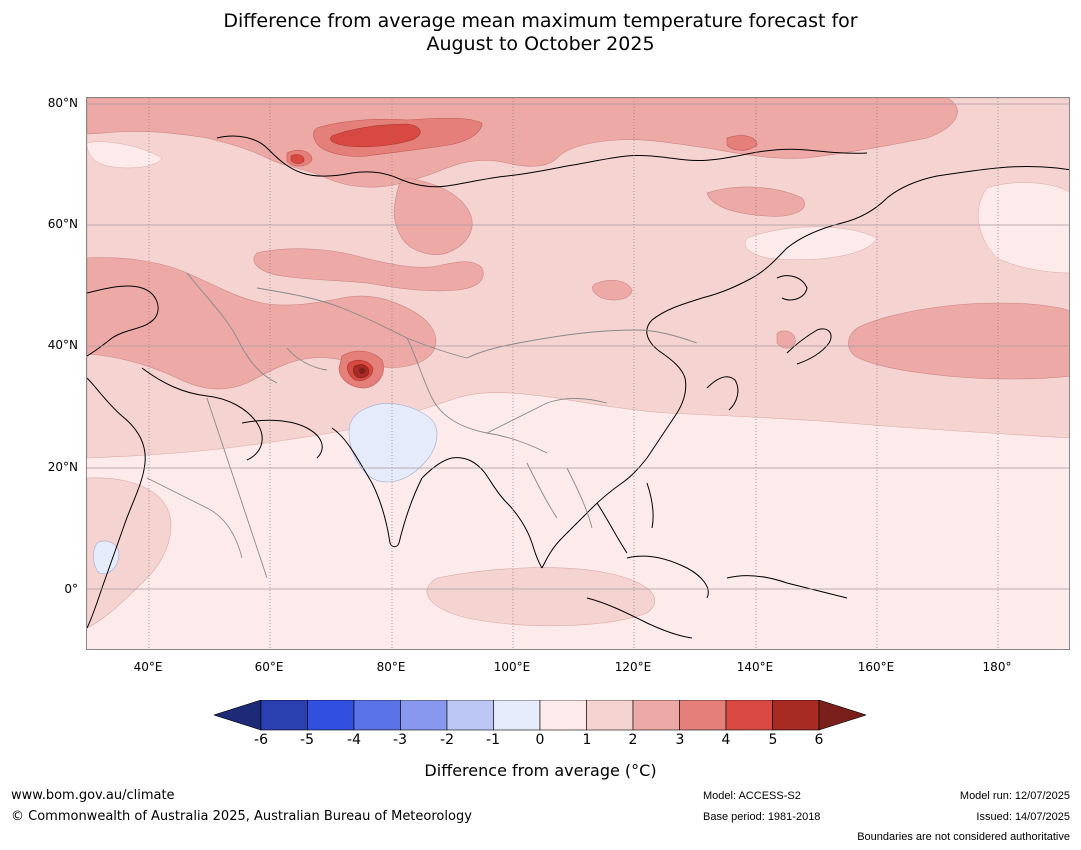 The height and width of the screenshot is (850, 1081). I want to click on colorbar-tick-4: 4, so click(726, 740).